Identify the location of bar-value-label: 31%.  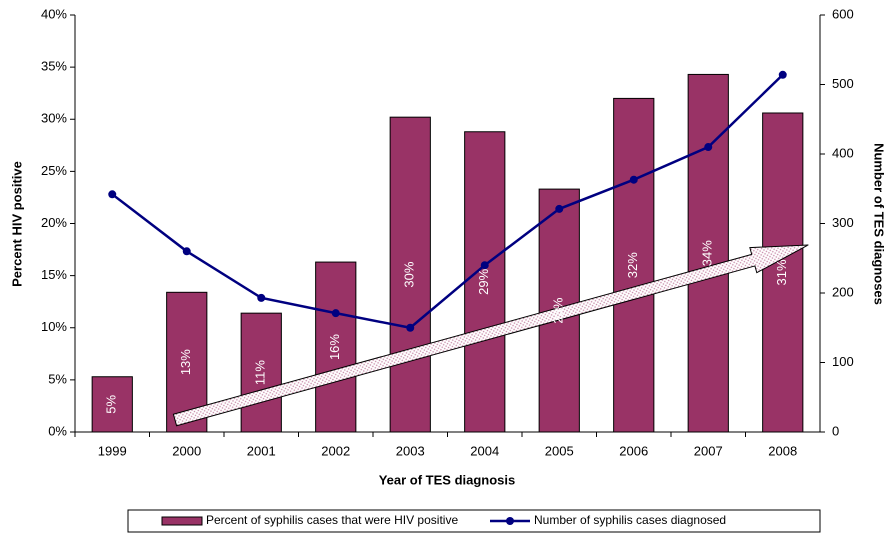
(781, 272).